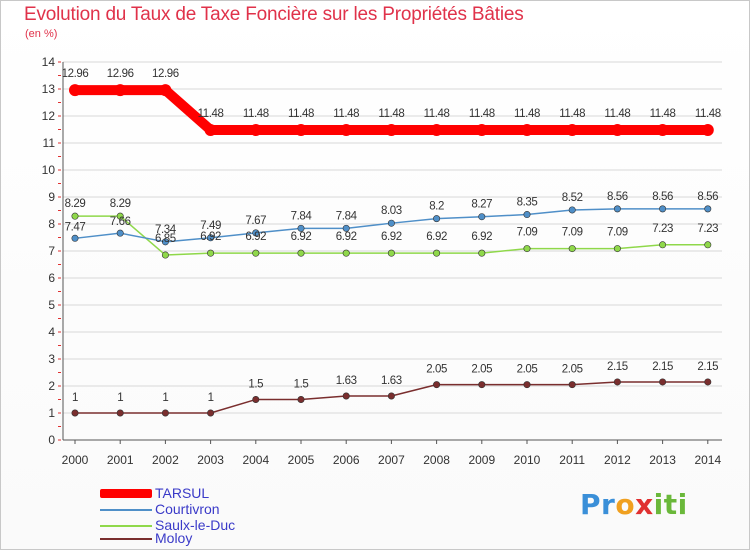  I want to click on data-label-tarsul-2001: 12.96, so click(120, 74).